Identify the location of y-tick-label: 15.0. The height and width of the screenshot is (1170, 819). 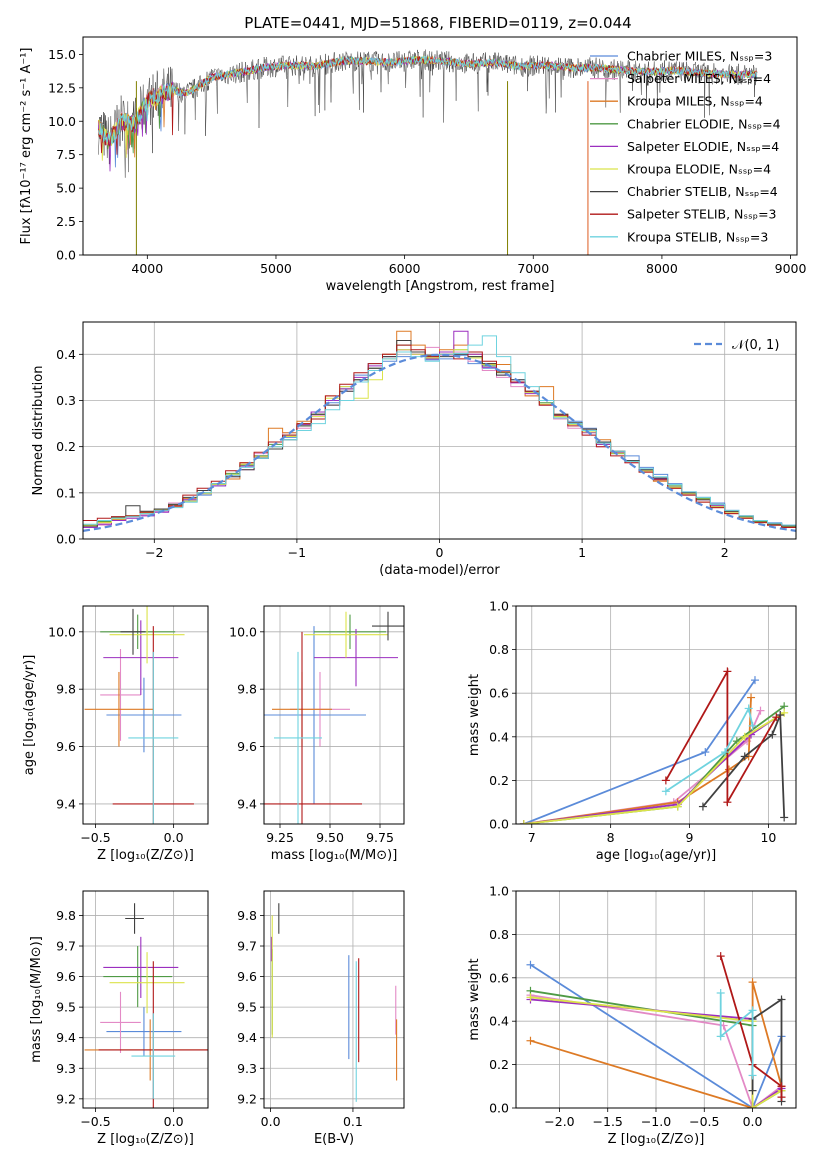
(62, 54).